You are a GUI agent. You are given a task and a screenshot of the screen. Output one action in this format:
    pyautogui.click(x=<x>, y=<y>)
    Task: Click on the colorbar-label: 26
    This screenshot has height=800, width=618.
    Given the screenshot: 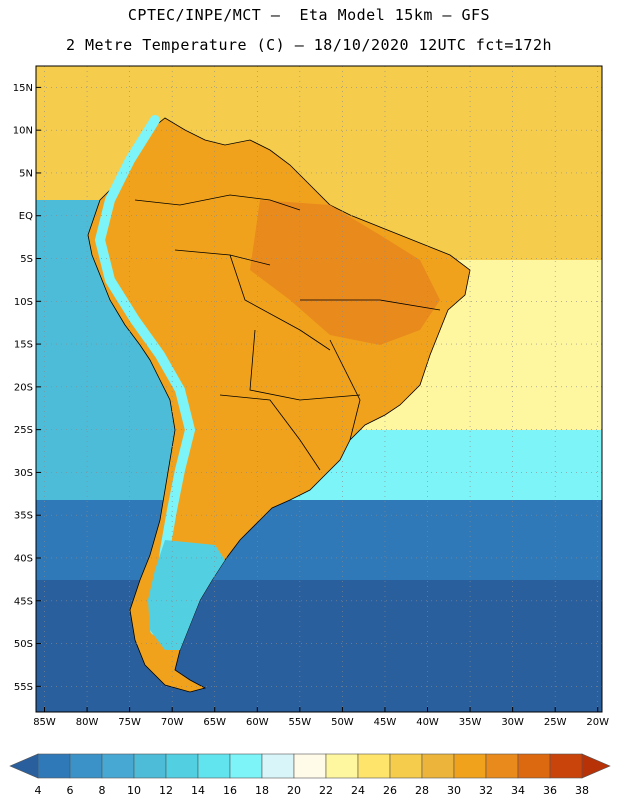 What is the action you would take?
    pyautogui.click(x=390, y=790)
    